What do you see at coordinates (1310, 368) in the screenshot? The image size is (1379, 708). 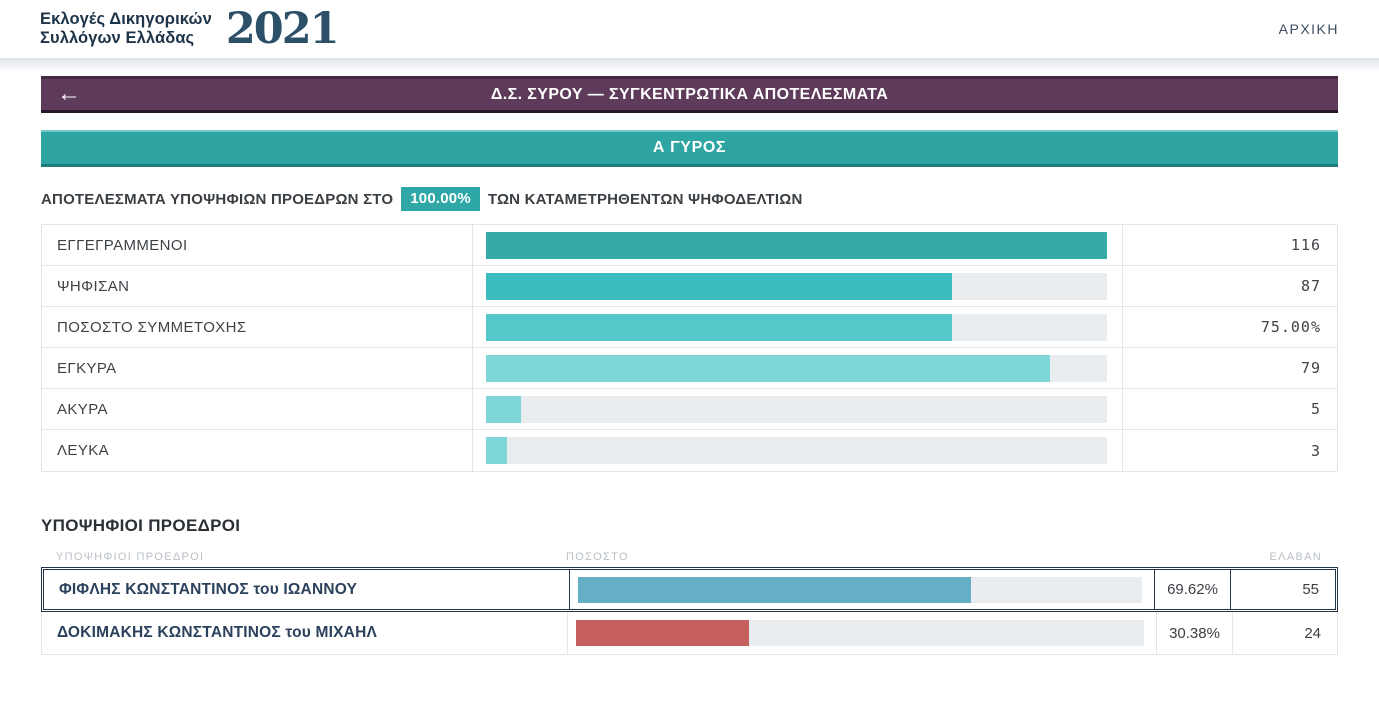 I see `stat-value: 79` at bounding box center [1310, 368].